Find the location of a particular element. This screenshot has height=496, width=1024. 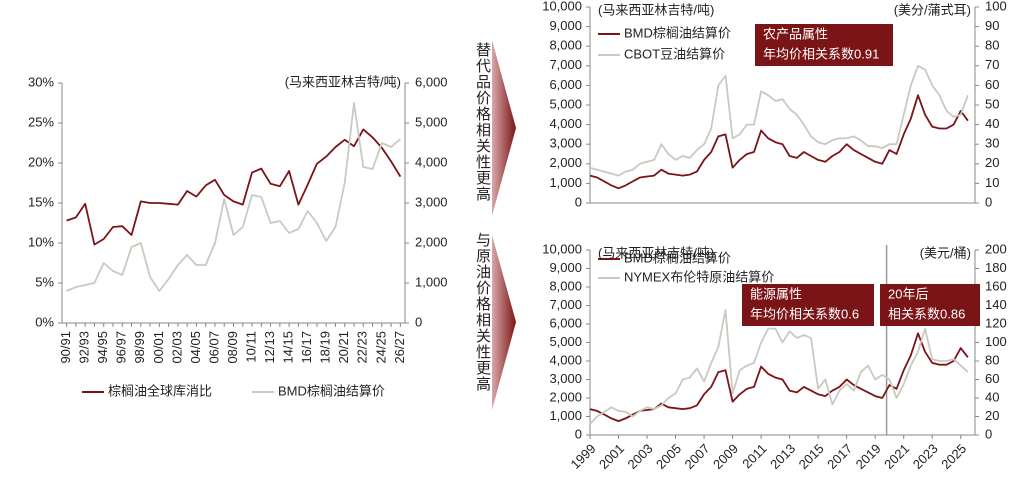

y2-tick-label: 80 is located at coordinates (992, 359).